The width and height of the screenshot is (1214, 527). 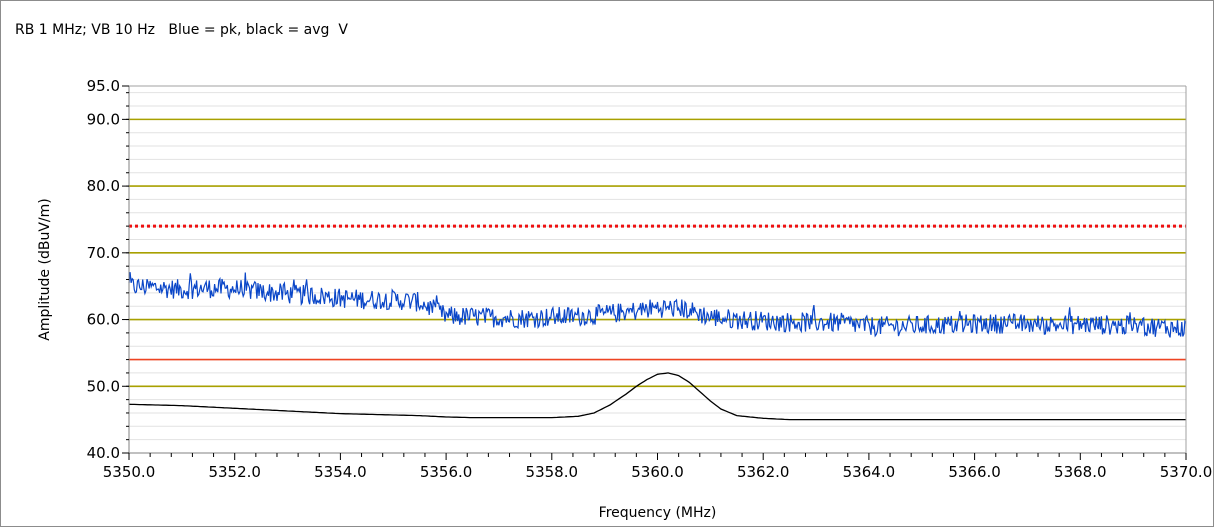 I want to click on x-tick-label: 5368.0, so click(x=1080, y=472).